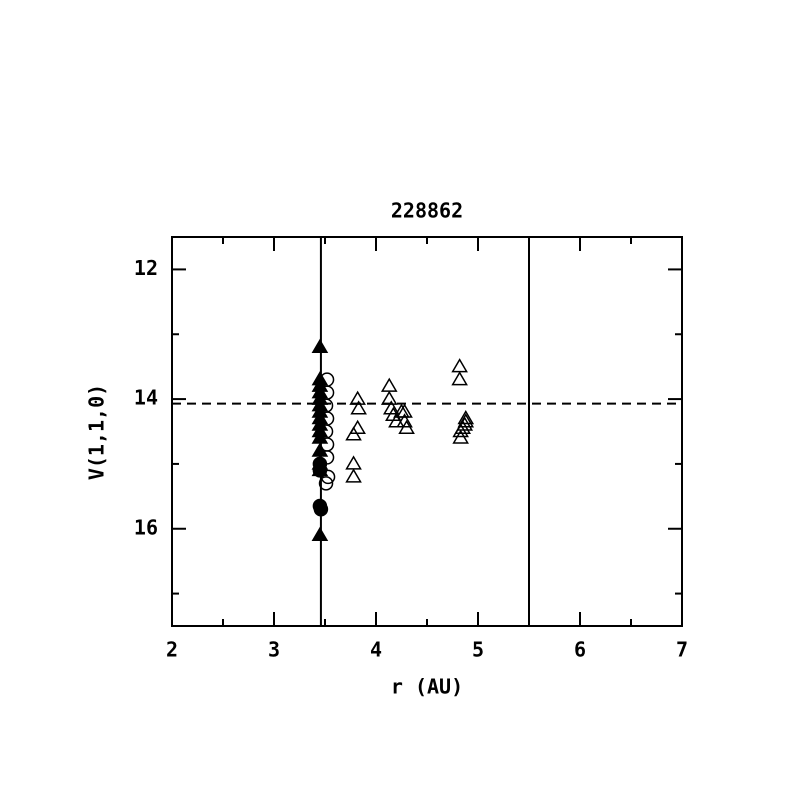 The height and width of the screenshot is (801, 797). What do you see at coordinates (146, 398) in the screenshot?
I see `y-tick-label: 14` at bounding box center [146, 398].